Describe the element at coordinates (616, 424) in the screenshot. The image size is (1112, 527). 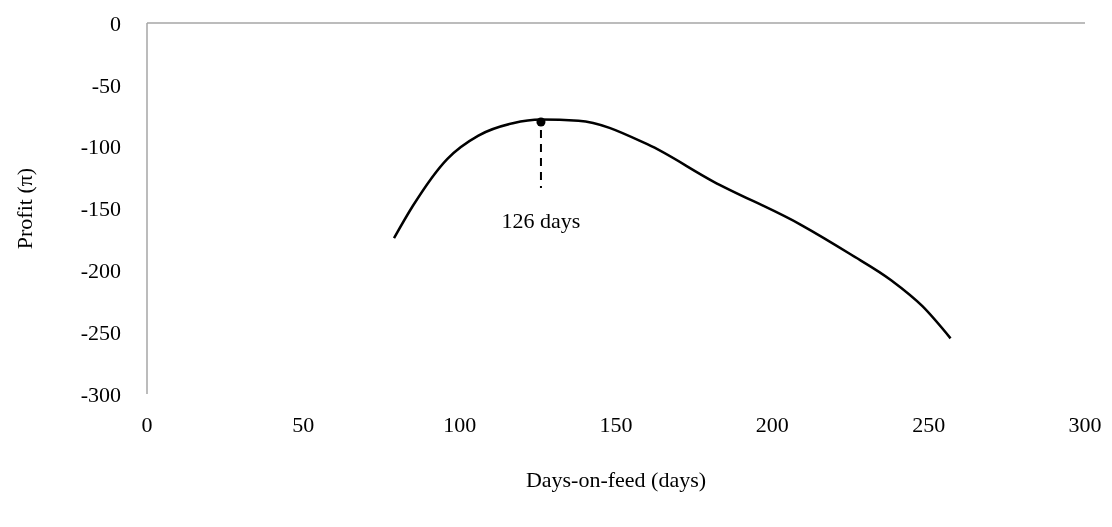
I see `x-tick-label: 150` at that location.